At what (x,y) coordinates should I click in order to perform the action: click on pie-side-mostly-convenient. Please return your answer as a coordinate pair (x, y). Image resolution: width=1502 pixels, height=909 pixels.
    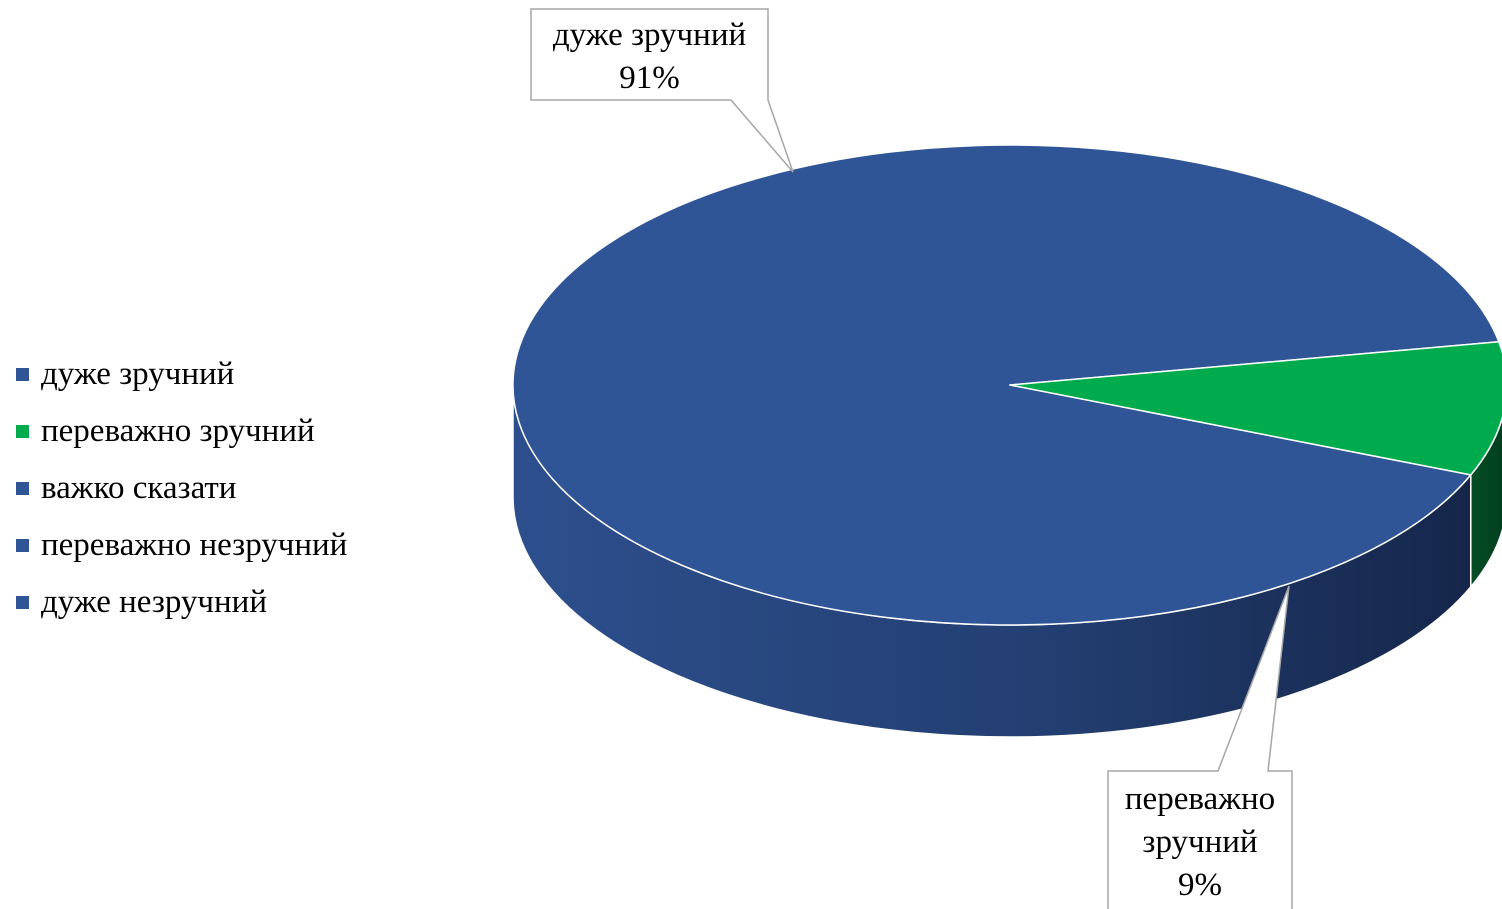
    Looking at the image, I should click on (1486, 502).